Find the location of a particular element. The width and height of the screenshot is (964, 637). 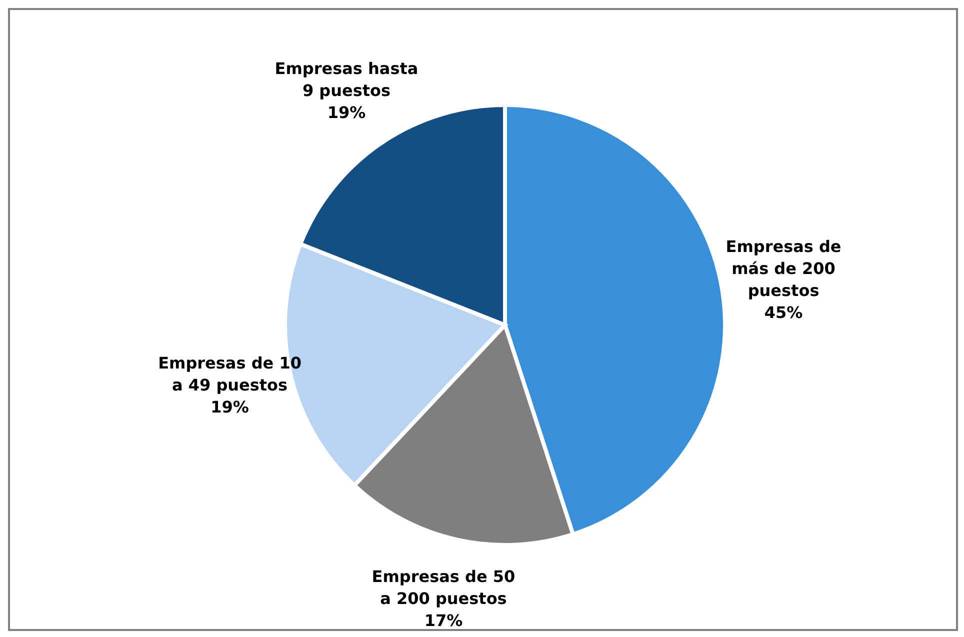

slice-label: Empresas hasta 9 puestos is located at coordinates (346, 79).